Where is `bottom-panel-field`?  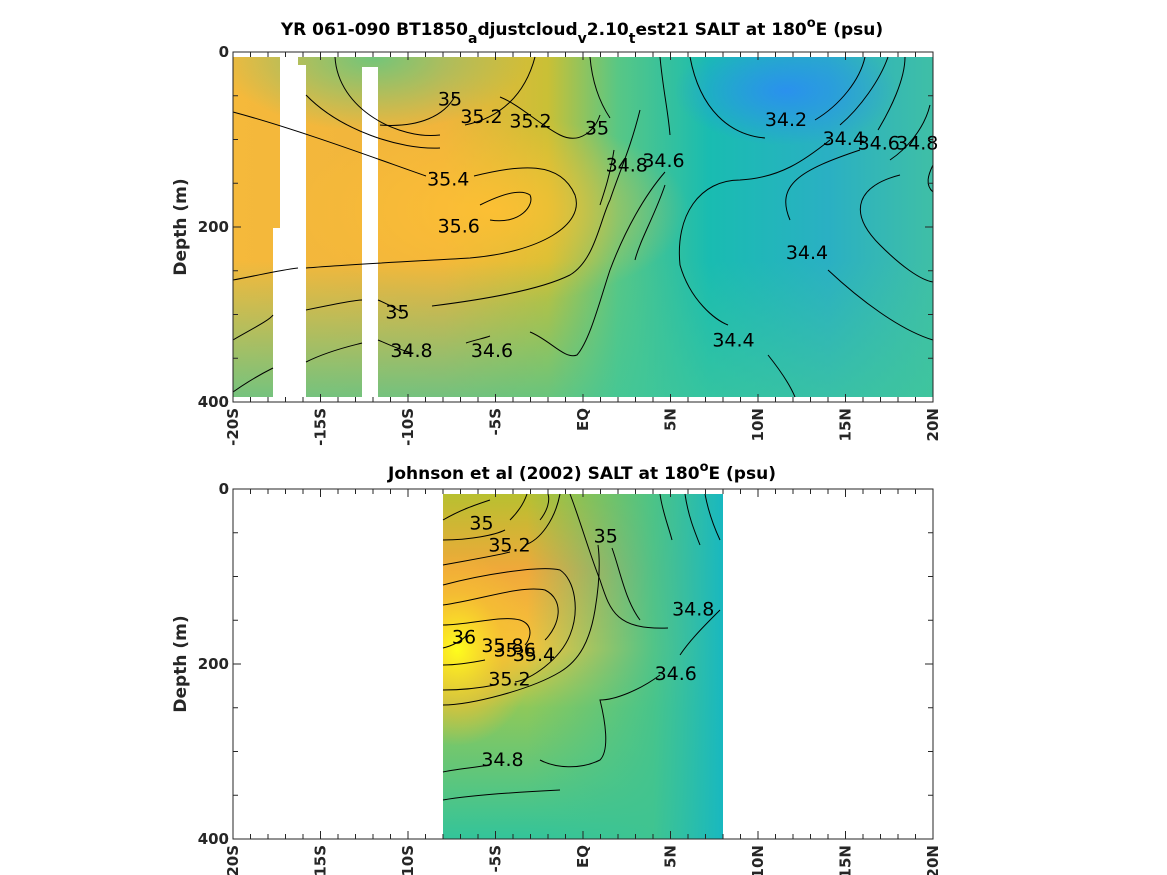
bottom-panel-field is located at coordinates (583, 666).